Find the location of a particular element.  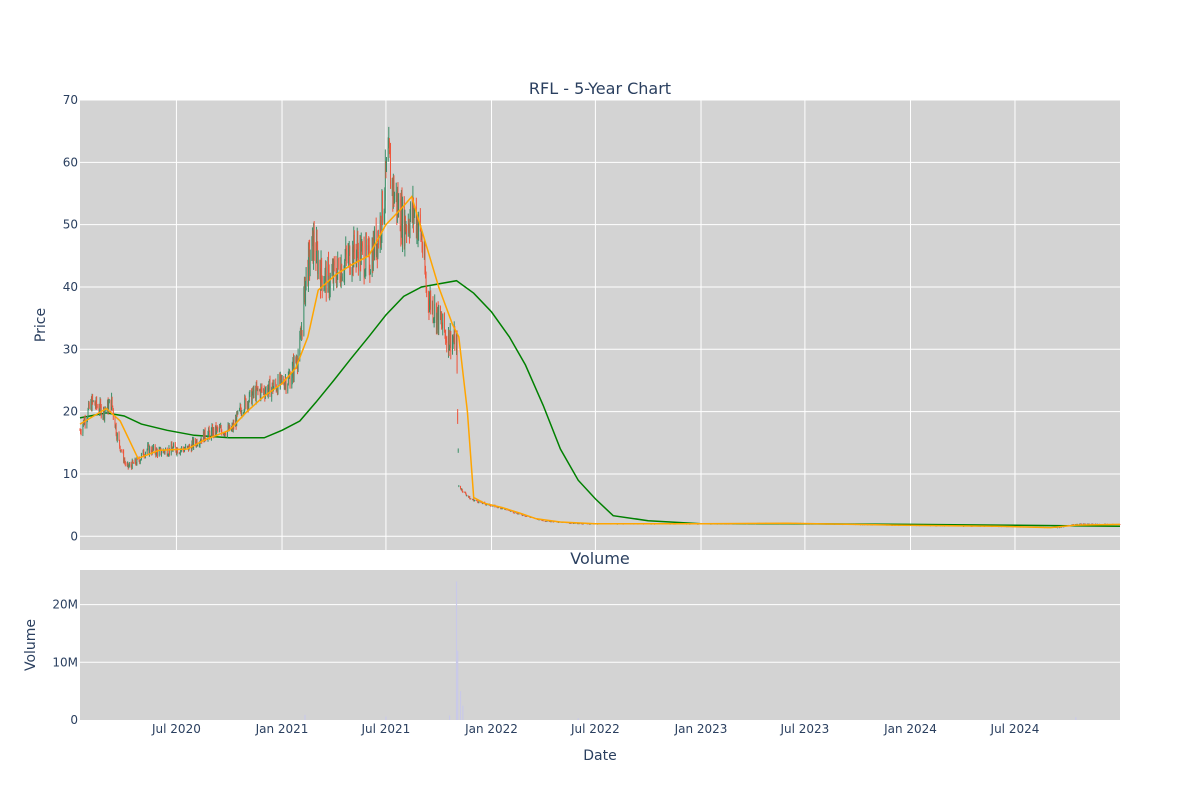

volume-y-tick-label: 20M is located at coordinates (65, 605).